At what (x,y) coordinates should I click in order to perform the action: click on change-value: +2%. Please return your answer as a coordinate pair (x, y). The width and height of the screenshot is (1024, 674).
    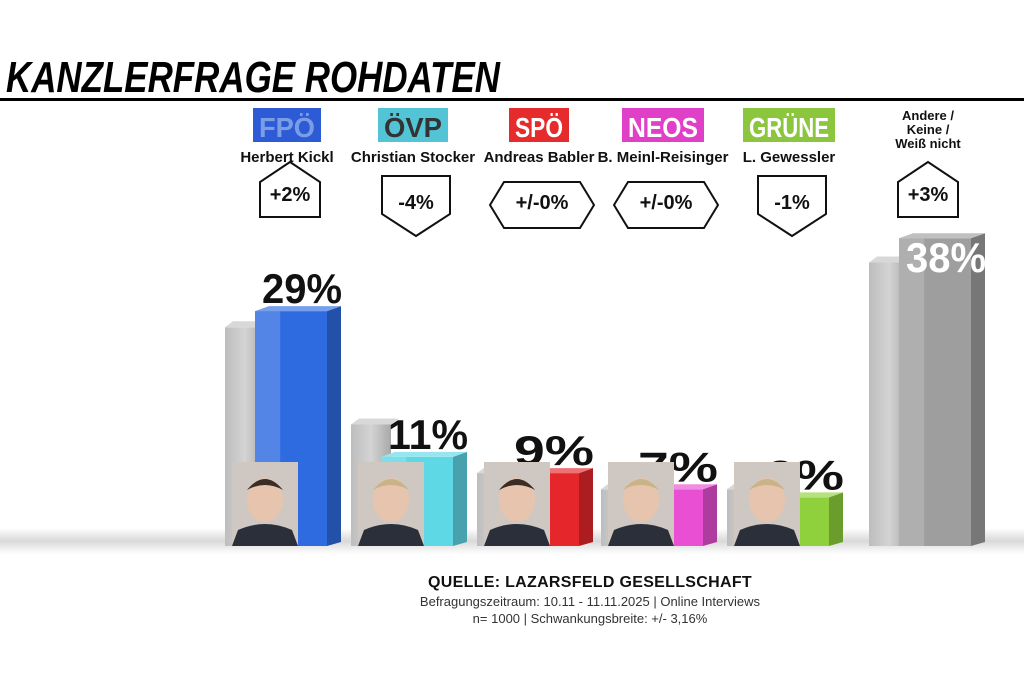
    Looking at the image, I should click on (290, 195).